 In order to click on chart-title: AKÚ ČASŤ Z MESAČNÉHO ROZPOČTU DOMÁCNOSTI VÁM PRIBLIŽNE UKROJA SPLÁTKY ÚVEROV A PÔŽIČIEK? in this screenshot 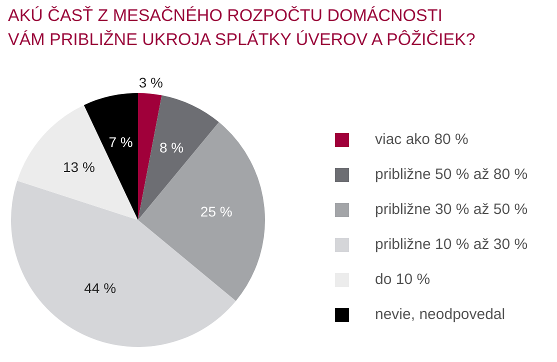, I will do `click(242, 28)`.